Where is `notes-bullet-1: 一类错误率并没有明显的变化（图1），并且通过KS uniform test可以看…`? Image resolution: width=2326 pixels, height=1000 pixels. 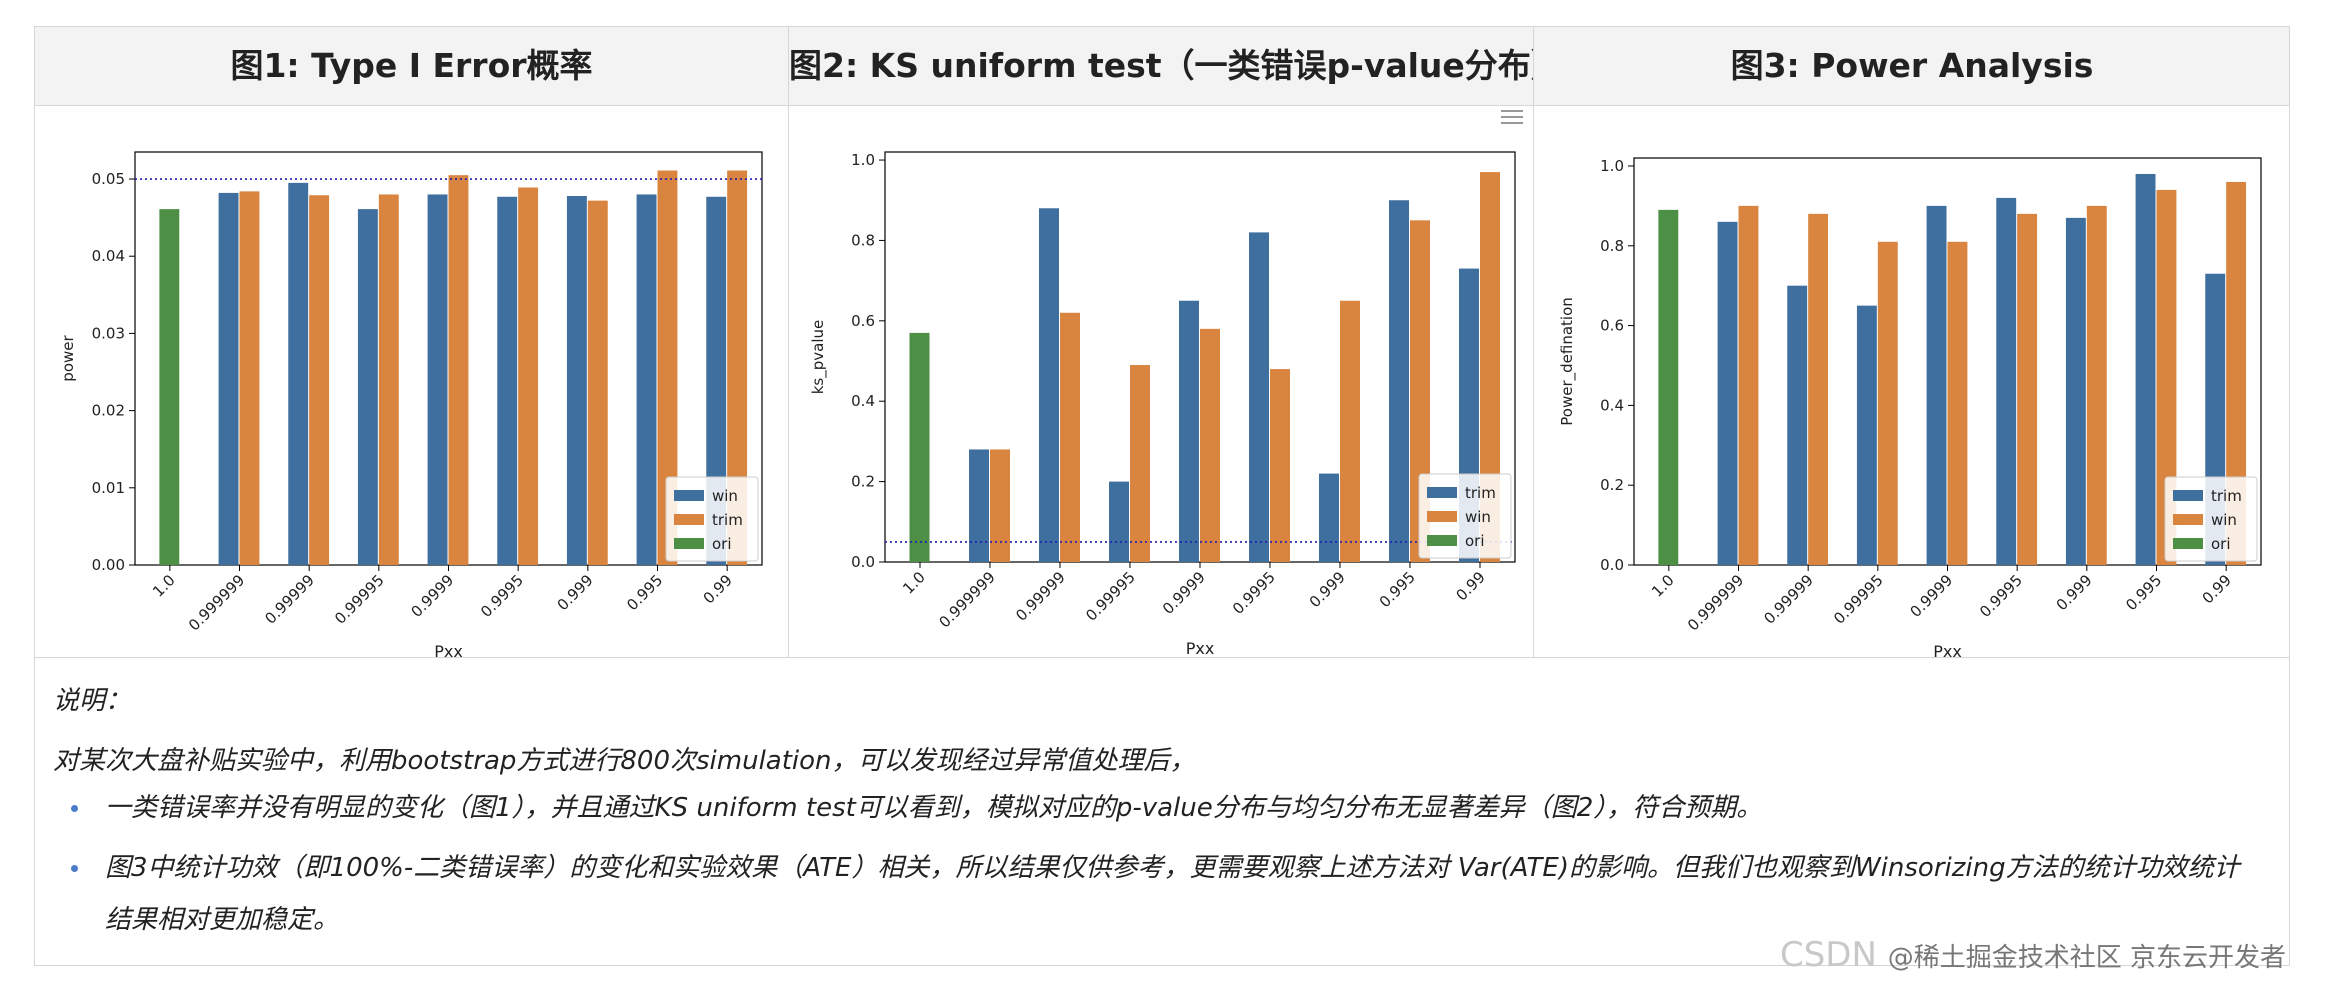
notes-bullet-1: 一类错误率并没有明显的变化（图1），并且通过KS uniform test可以看… is located at coordinates (1153, 808).